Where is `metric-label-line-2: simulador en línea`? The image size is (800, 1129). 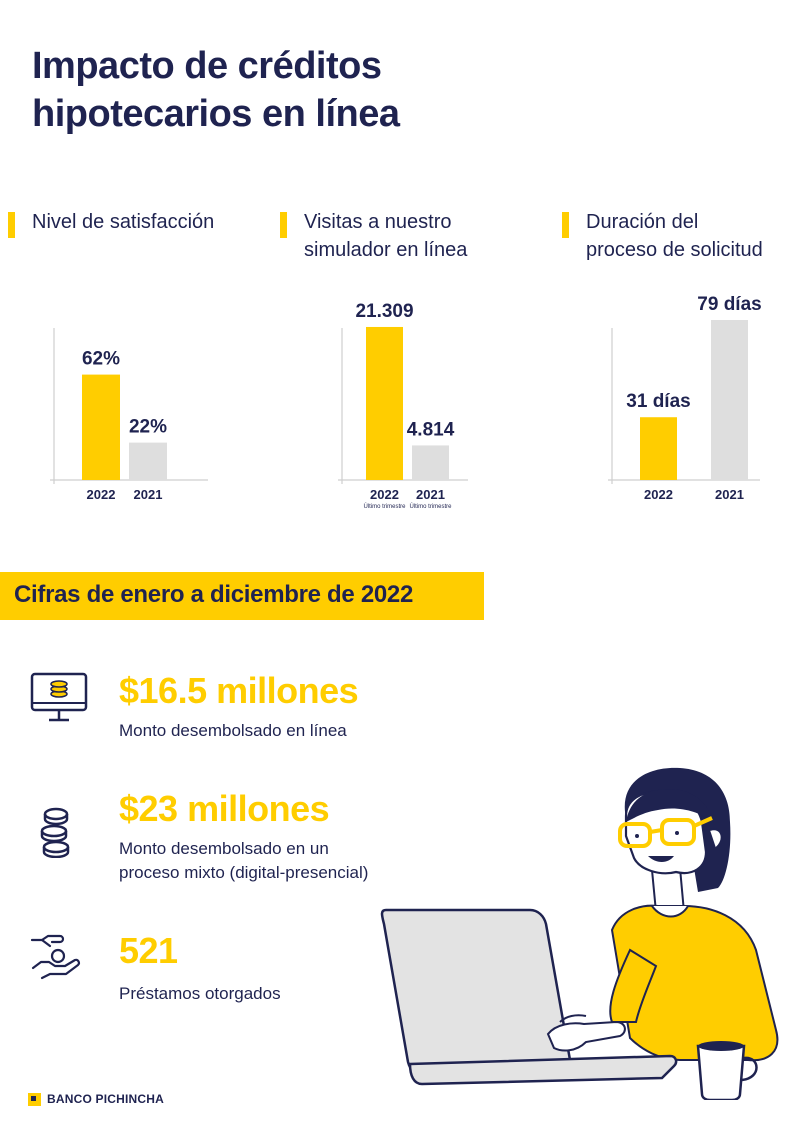
metric-label-line-2: simulador en línea is located at coordinates (386, 250).